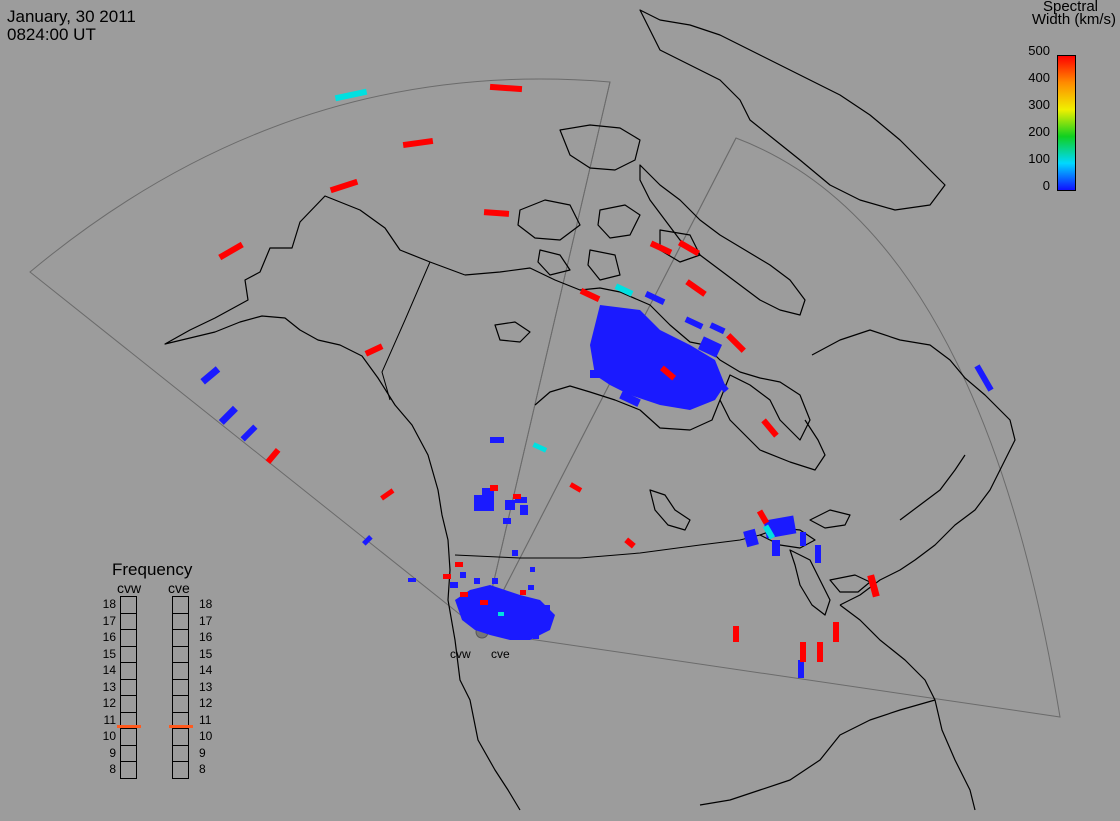 Image resolution: width=1120 pixels, height=821 pixels. I want to click on frequency-title: Frequency, so click(152, 569).